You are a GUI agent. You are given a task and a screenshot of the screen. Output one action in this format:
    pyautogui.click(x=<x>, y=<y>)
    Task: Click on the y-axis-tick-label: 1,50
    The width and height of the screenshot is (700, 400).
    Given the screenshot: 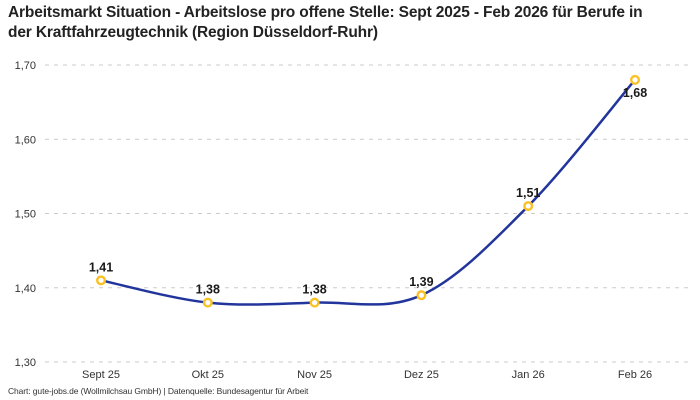 What is the action you would take?
    pyautogui.click(x=25, y=215)
    